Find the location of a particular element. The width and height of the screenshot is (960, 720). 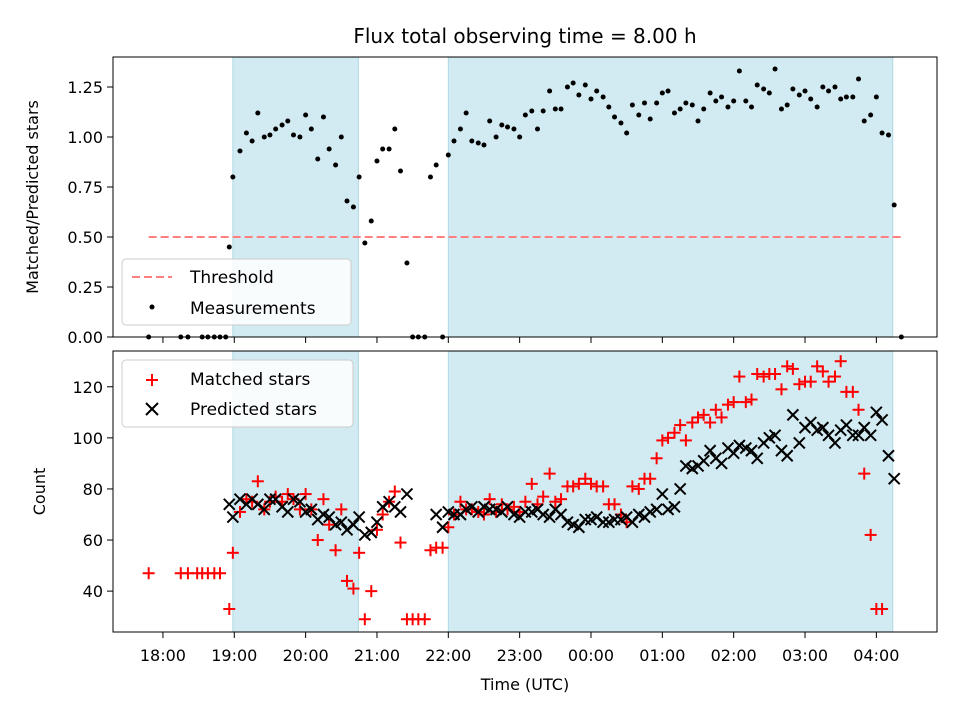

y-tick-label: 0.25 is located at coordinates (85, 287).